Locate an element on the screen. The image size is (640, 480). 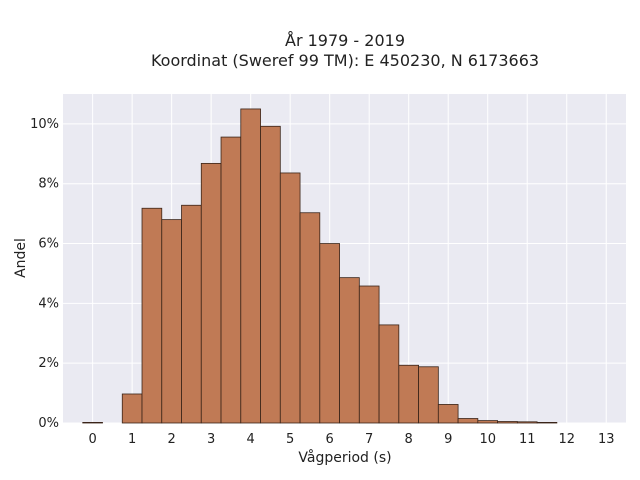
x-tick-label: 5 is located at coordinates (290, 439).